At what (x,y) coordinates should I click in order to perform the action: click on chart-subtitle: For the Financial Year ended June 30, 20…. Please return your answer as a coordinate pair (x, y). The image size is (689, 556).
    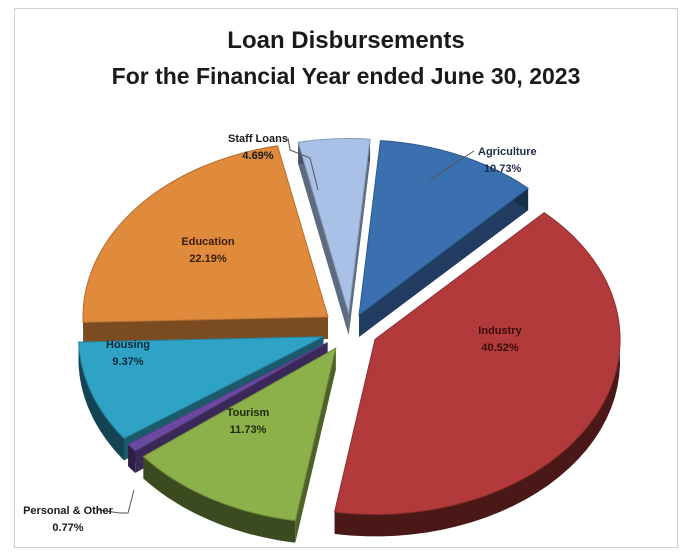
    Looking at the image, I should click on (346, 76).